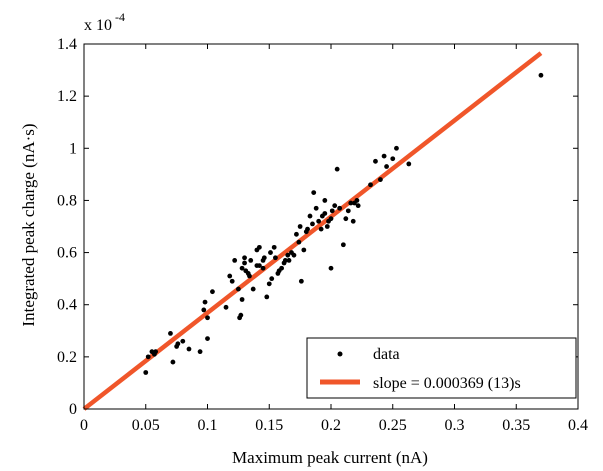 This screenshot has width=603, height=471. I want to click on y-tick-label: 0, so click(73, 409).